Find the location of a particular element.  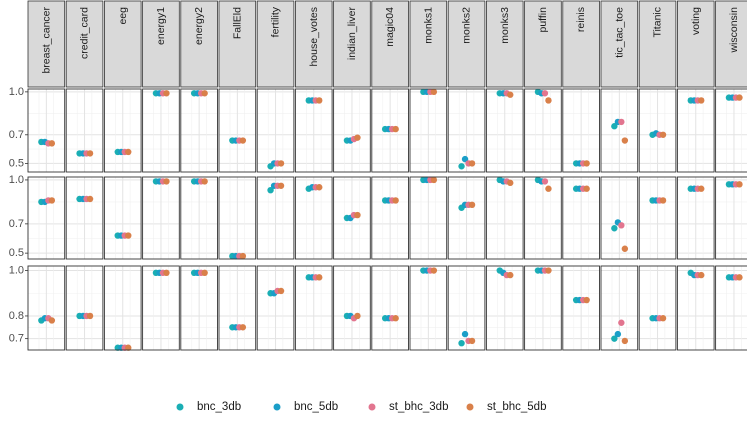

column-strip: voting is located at coordinates (696, 44).